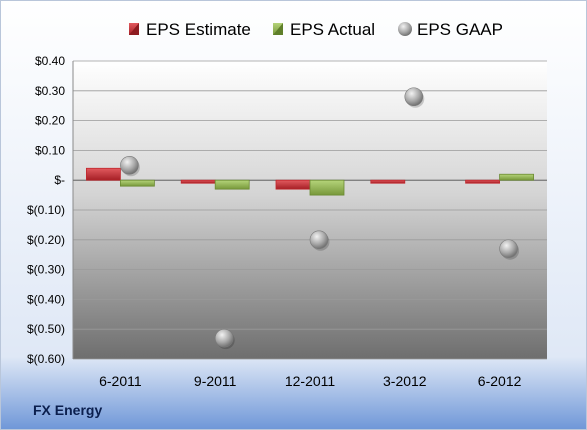  I want to click on legend-item-gaap: EPS GAAP, so click(450, 29).